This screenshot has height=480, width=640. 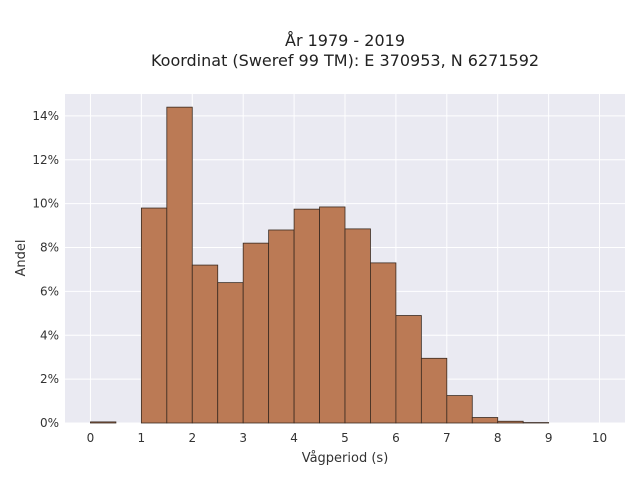 What do you see at coordinates (599, 438) in the screenshot?
I see `x-tick-label: 10` at bounding box center [599, 438].